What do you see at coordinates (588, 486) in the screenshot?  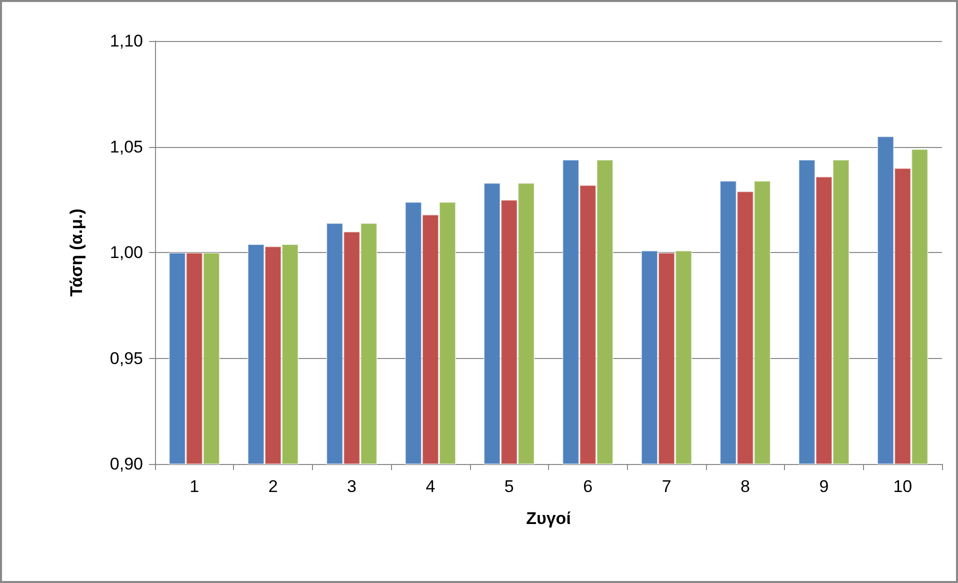 I see `x-tick-label: 6` at bounding box center [588, 486].